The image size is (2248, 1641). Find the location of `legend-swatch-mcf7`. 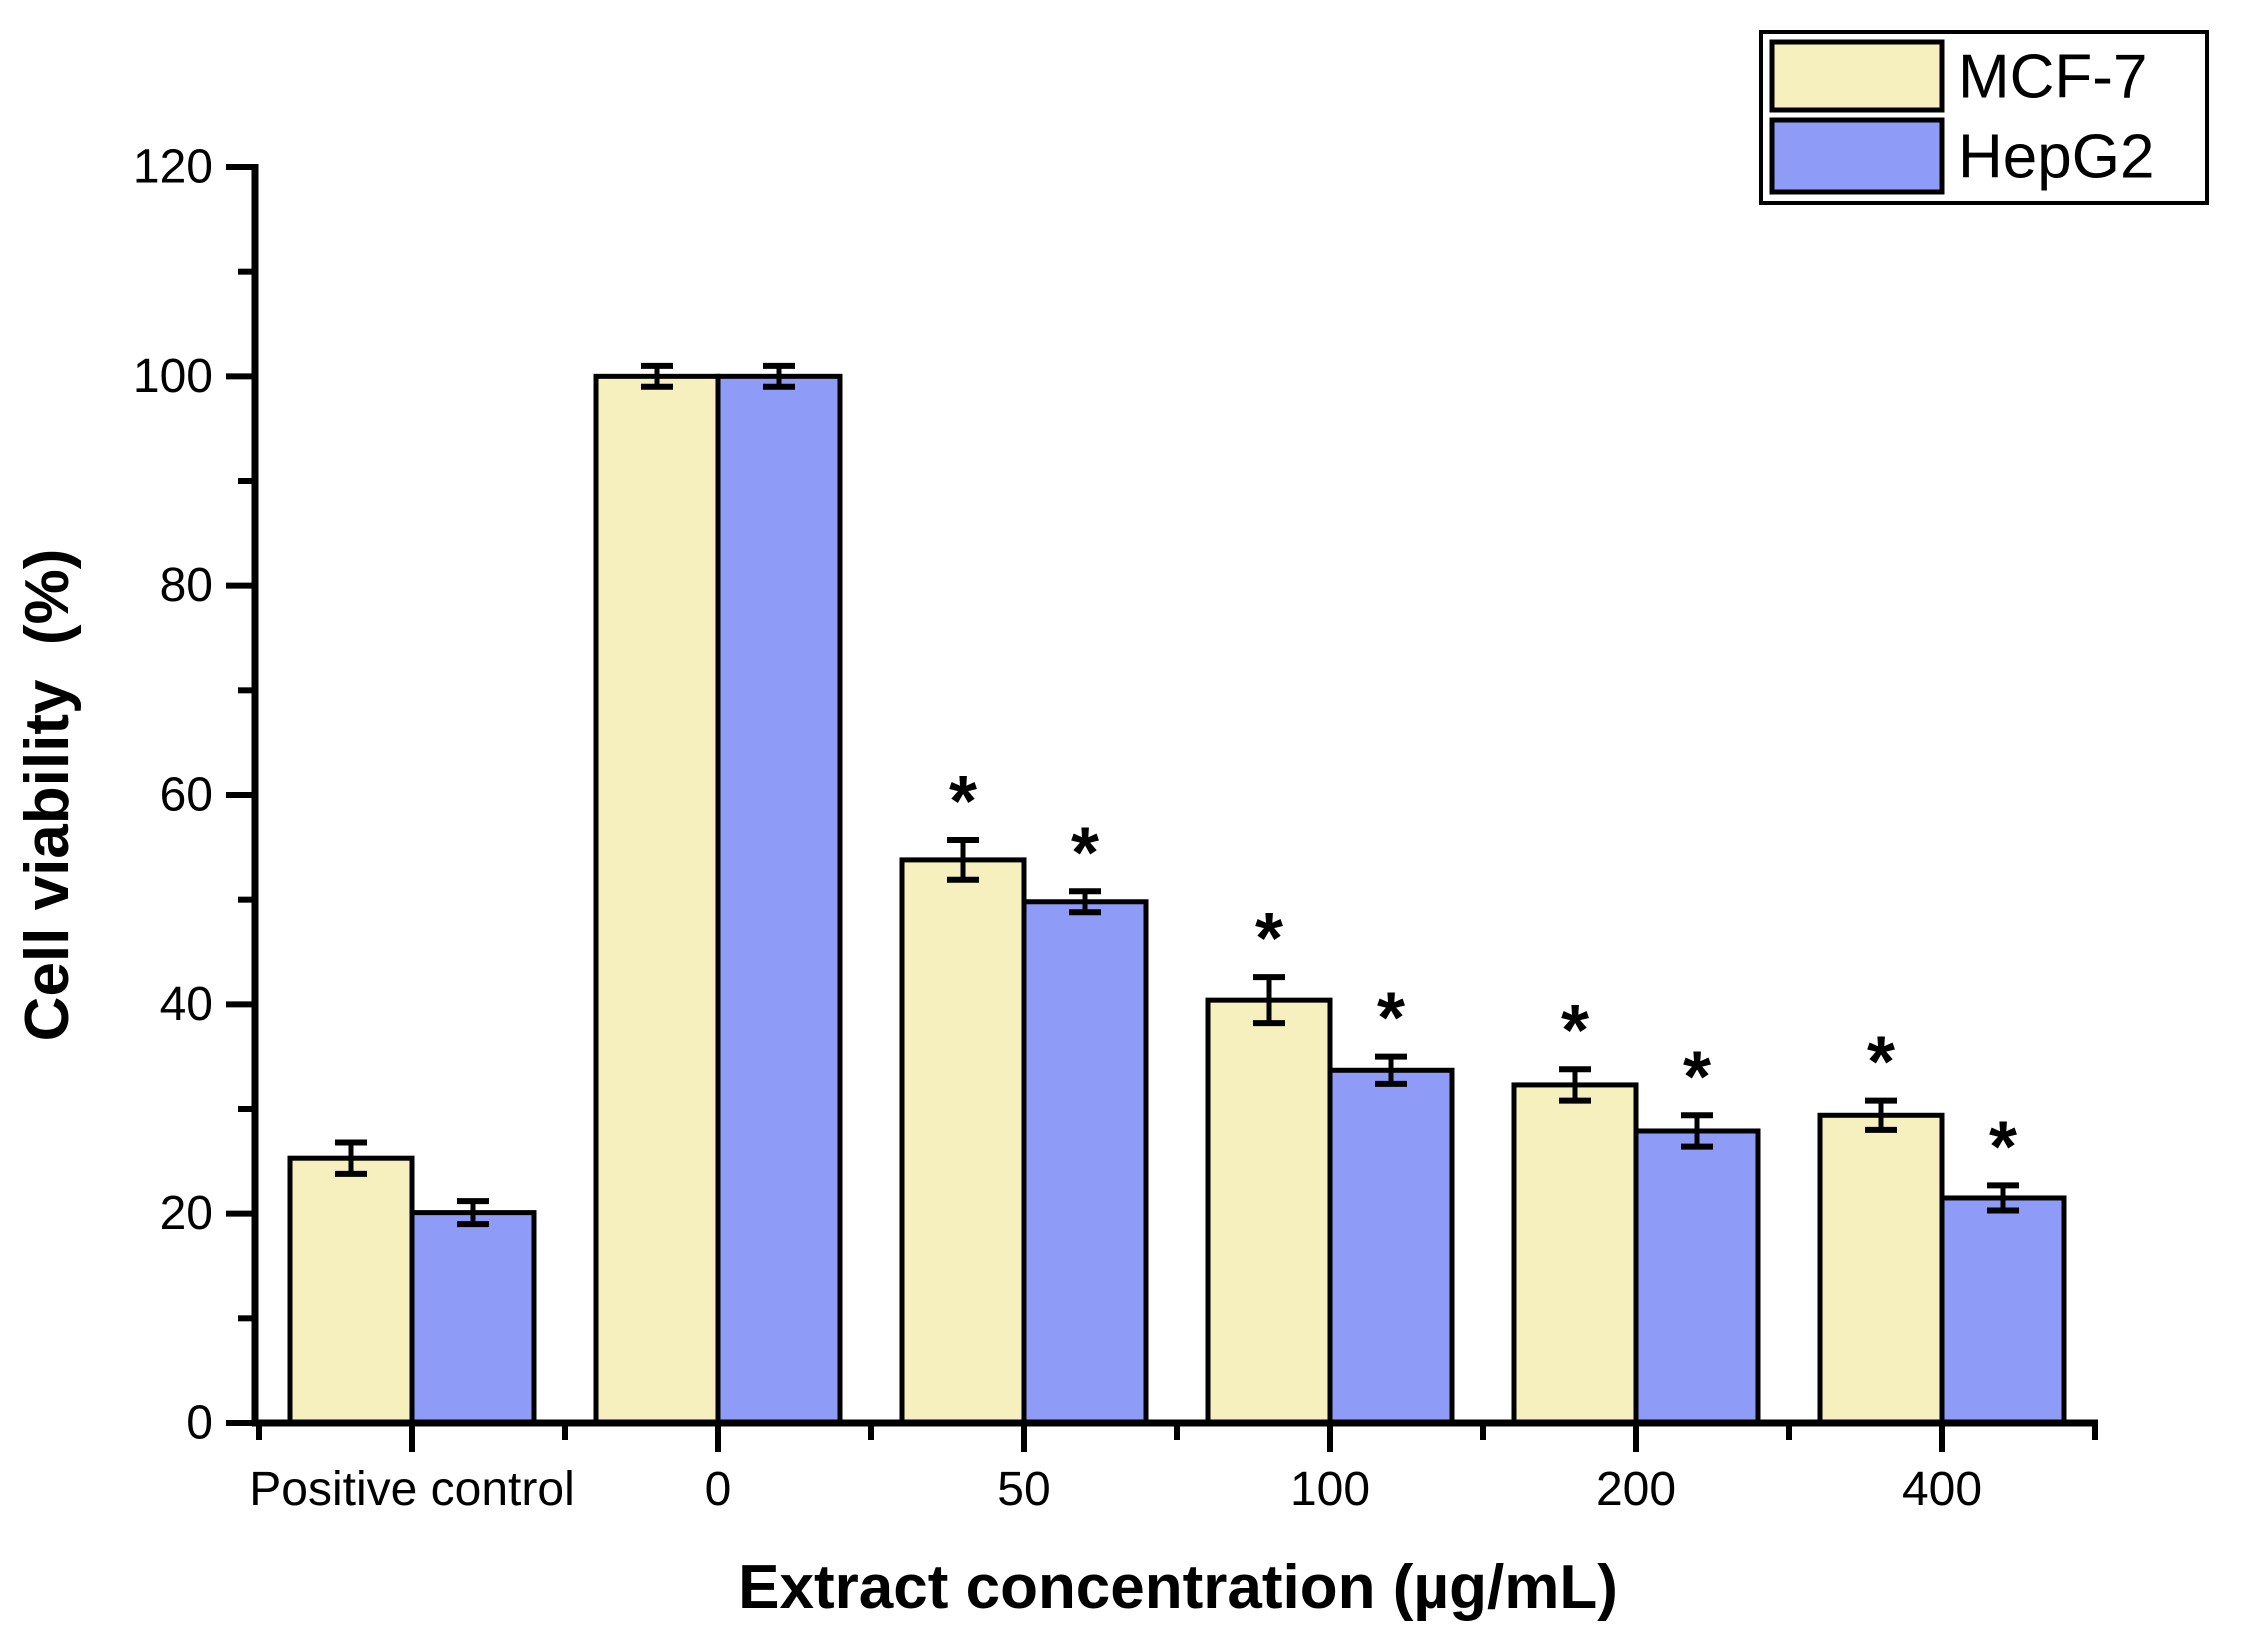

legend-swatch-mcf7 is located at coordinates (1857, 76).